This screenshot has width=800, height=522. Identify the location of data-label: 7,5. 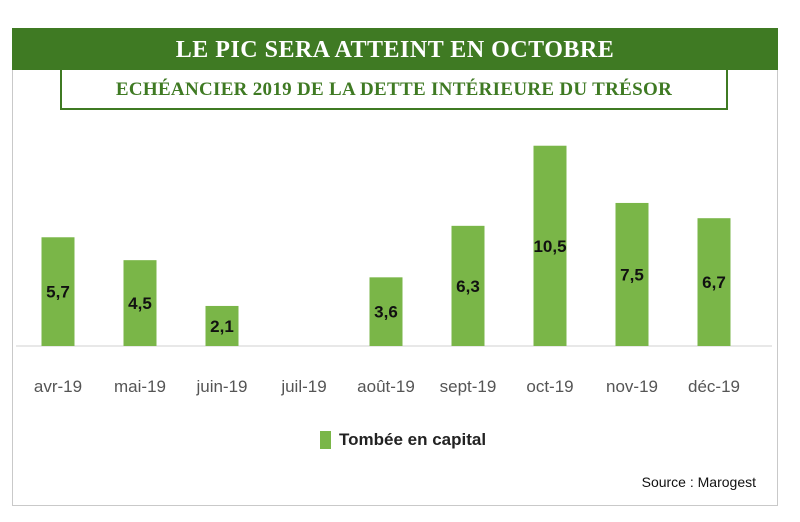
(632, 274).